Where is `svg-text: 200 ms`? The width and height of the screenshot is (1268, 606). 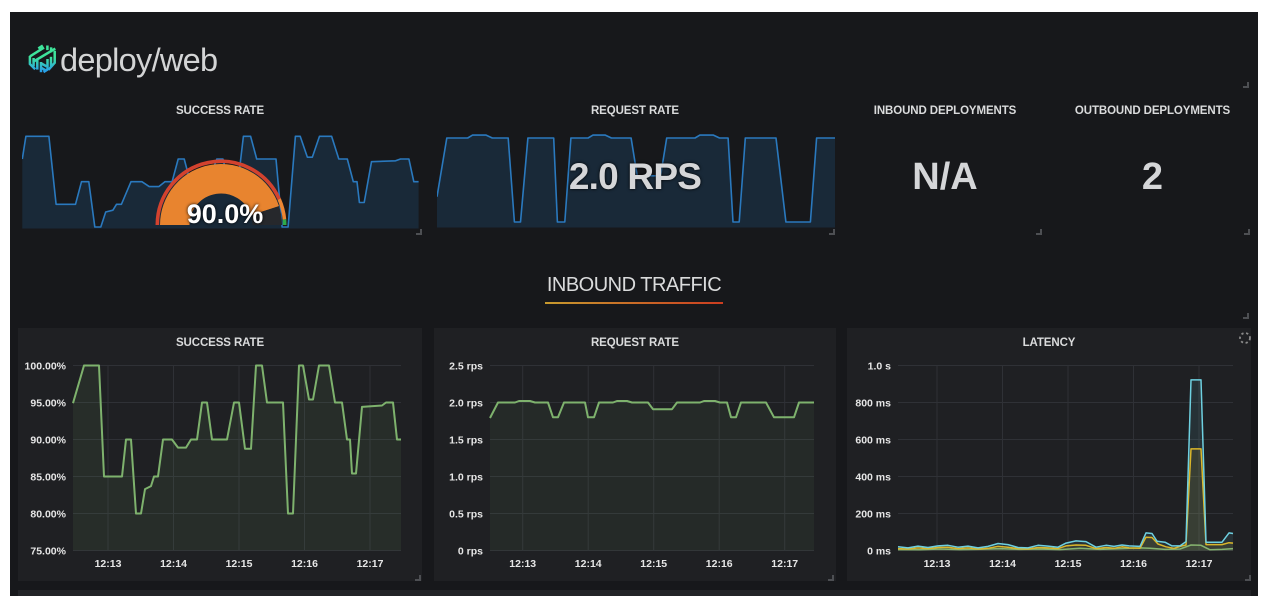 svg-text: 200 ms is located at coordinates (873, 515).